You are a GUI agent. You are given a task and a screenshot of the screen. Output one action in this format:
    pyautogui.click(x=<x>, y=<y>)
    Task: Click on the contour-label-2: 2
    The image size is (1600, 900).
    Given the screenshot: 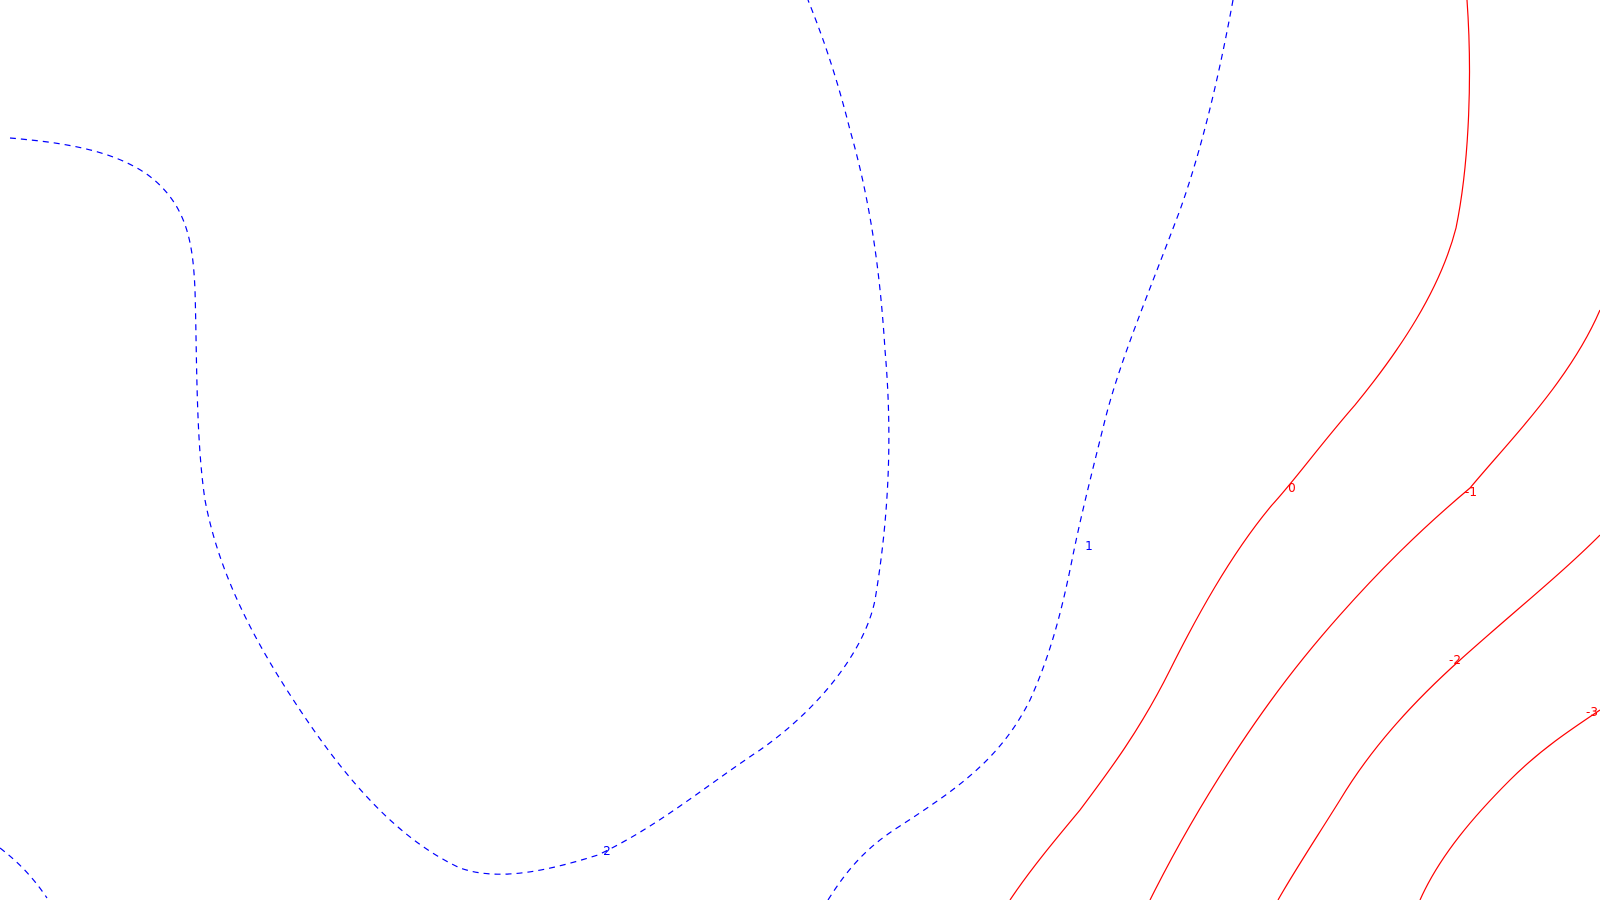 What is the action you would take?
    pyautogui.click(x=607, y=851)
    